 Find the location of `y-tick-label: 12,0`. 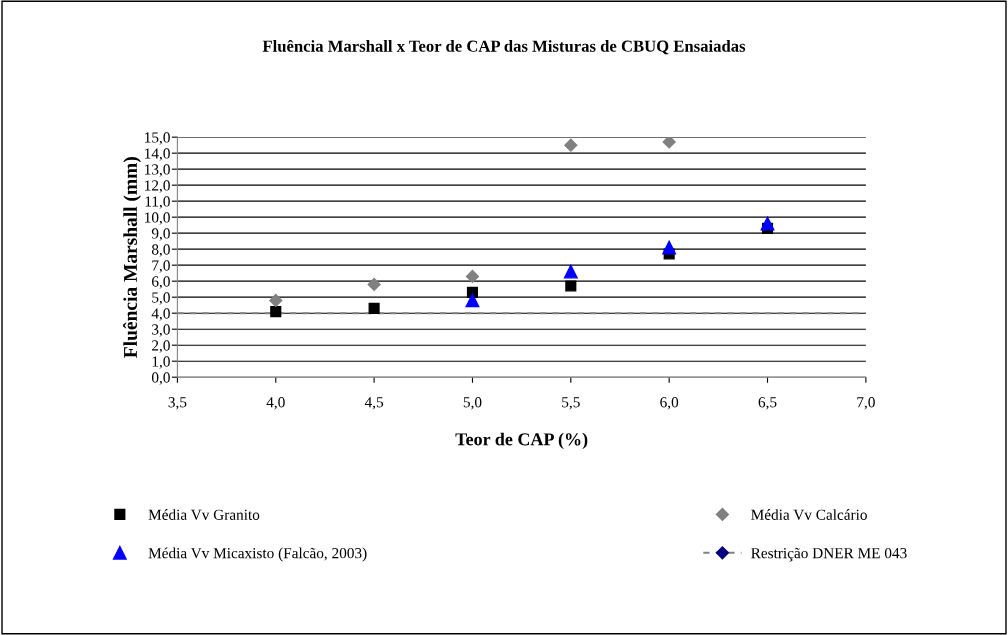

y-tick-label: 12,0 is located at coordinates (157, 186).